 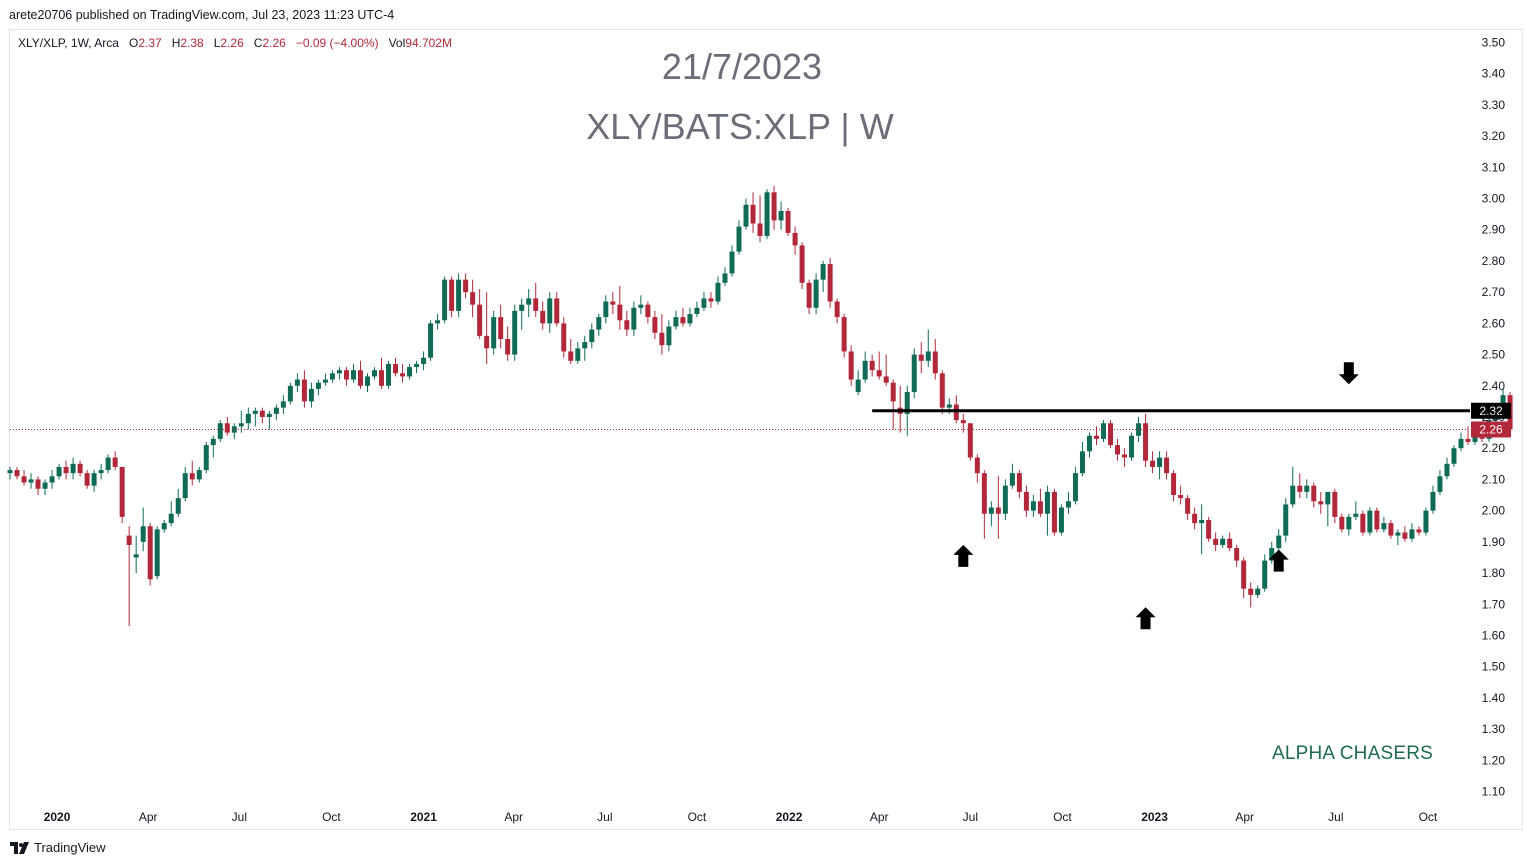 What do you see at coordinates (1494, 230) in the screenshot?
I see `price-tick-label: 2.90` at bounding box center [1494, 230].